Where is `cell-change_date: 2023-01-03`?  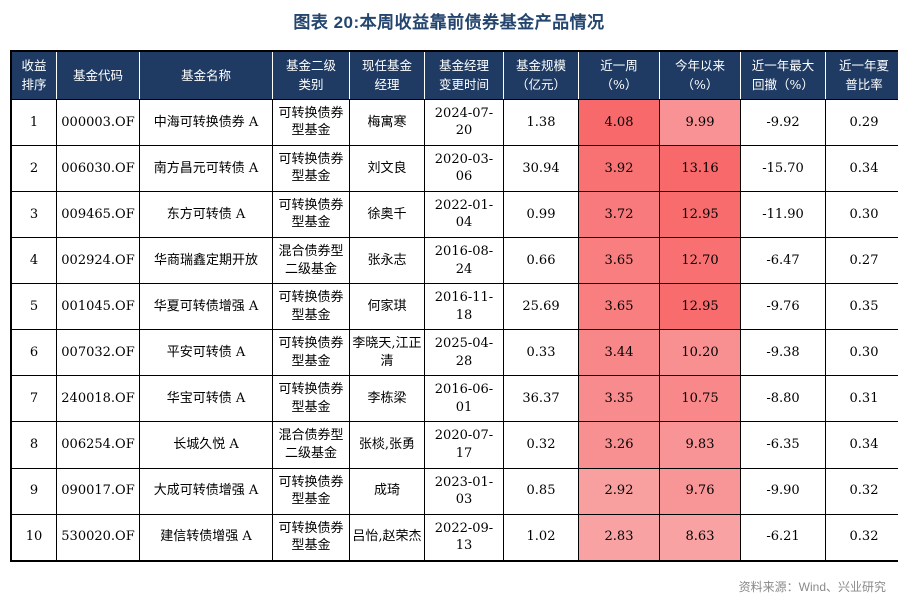
cell-change_date: 2023-01-03 is located at coordinates (464, 491).